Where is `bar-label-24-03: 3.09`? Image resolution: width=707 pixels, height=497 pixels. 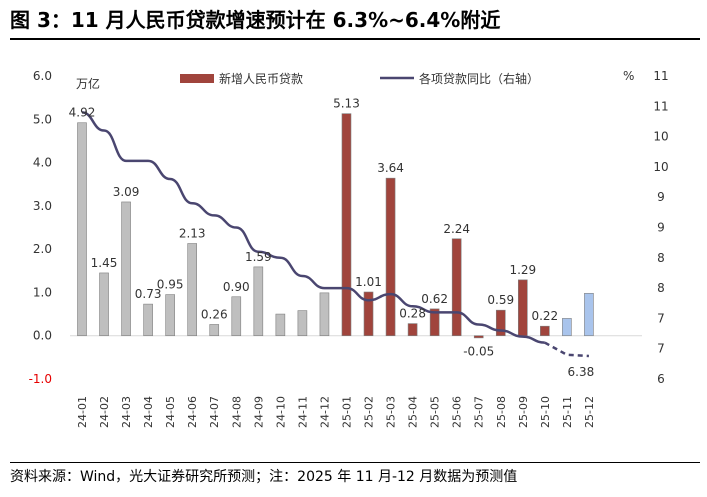
bar-label-24-03: 3.09 is located at coordinates (126, 192).